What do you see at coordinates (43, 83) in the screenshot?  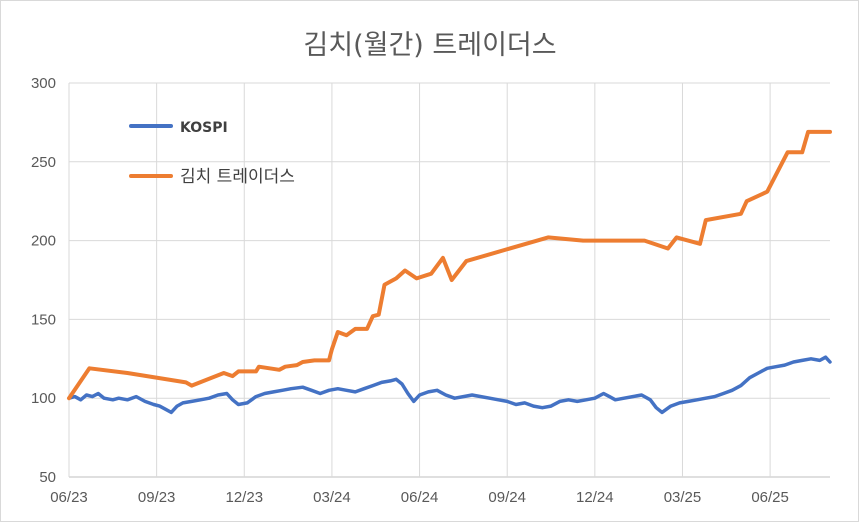 I see `y-tick-label: 300` at bounding box center [43, 83].